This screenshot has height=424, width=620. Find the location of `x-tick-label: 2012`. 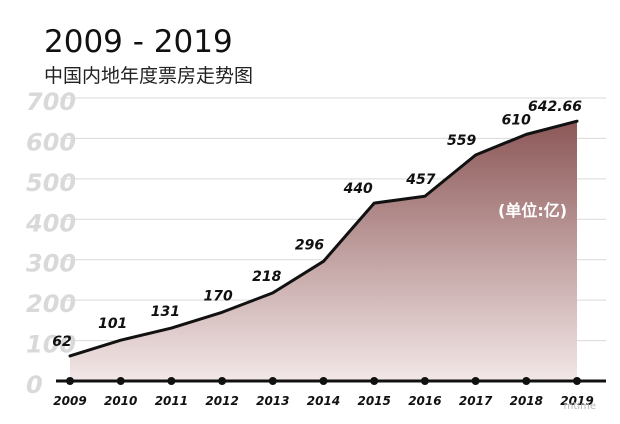

x-tick-label: 2012 is located at coordinates (221, 401).